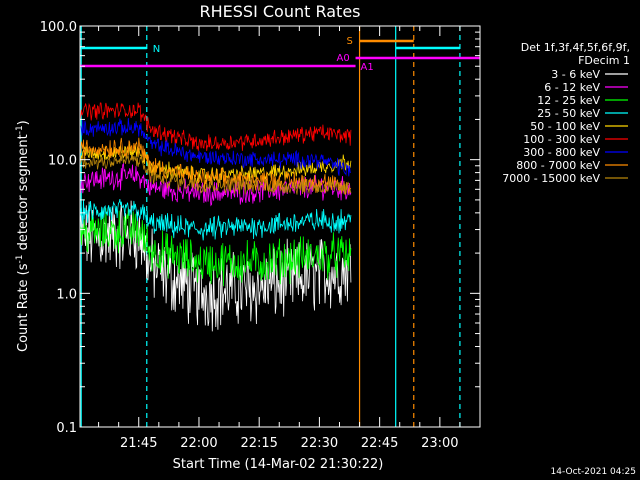 The width and height of the screenshot is (640, 480). I want to click on marker-label-n: N, so click(156, 49).